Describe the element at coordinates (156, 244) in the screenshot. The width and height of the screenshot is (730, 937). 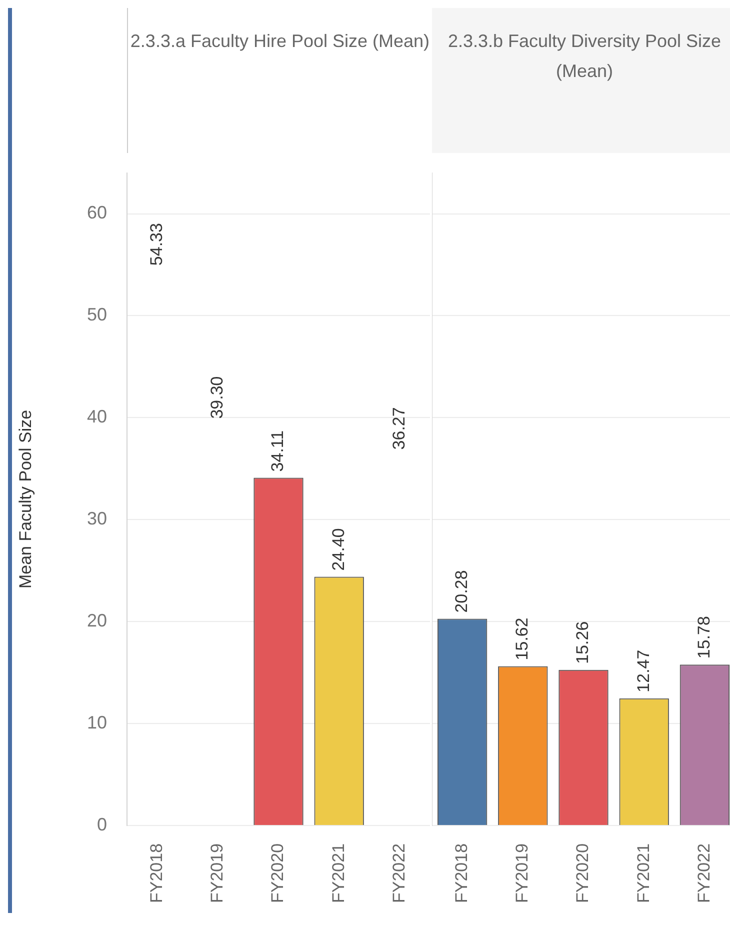
I see `annotation: 54.33` at that location.